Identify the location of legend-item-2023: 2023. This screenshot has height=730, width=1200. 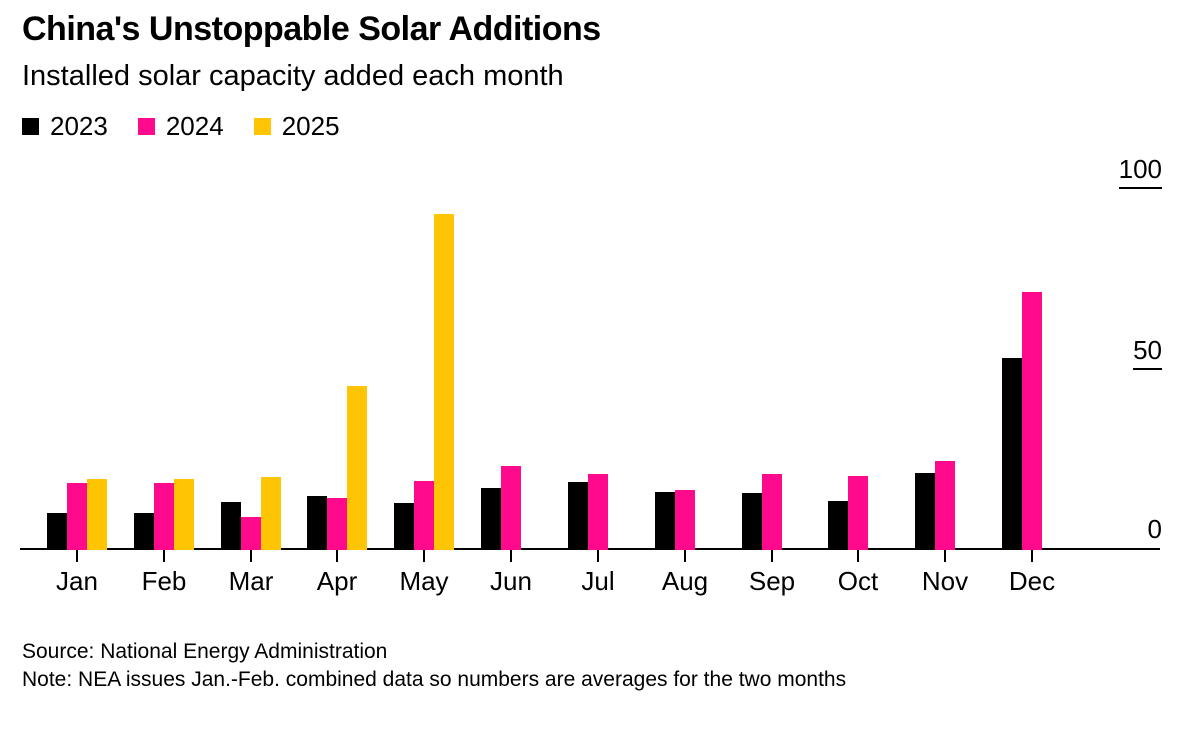
(65, 126).